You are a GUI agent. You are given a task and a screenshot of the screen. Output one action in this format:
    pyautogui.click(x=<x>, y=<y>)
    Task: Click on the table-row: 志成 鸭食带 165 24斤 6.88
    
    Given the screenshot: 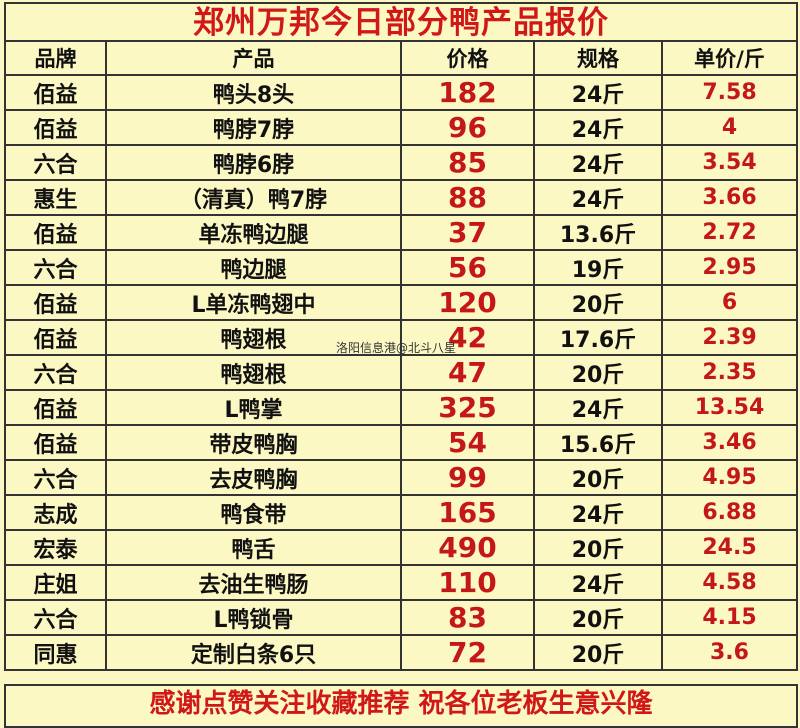 What is the action you would take?
    pyautogui.click(x=401, y=512)
    